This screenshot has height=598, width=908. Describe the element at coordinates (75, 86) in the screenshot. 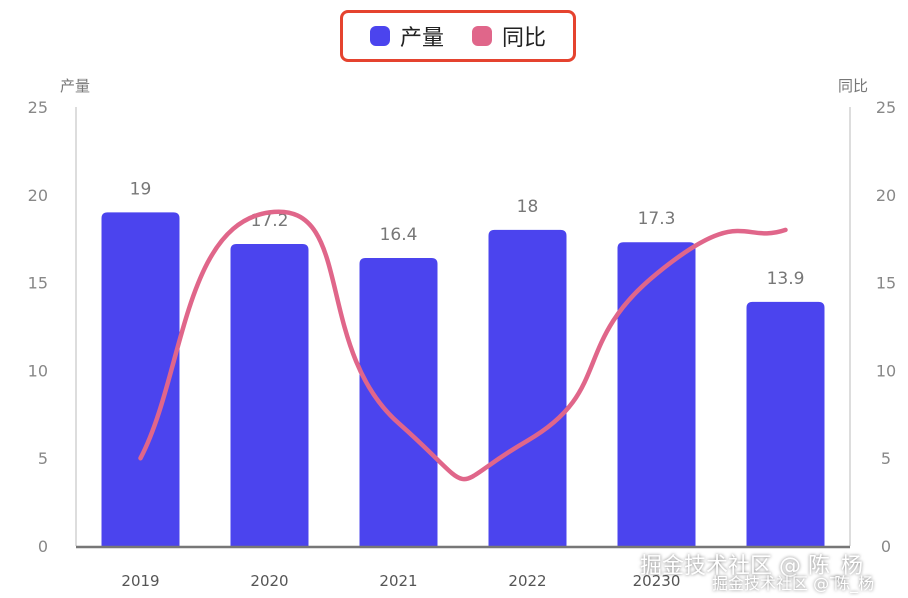

I see `y-axis-left-title: 产量` at that location.